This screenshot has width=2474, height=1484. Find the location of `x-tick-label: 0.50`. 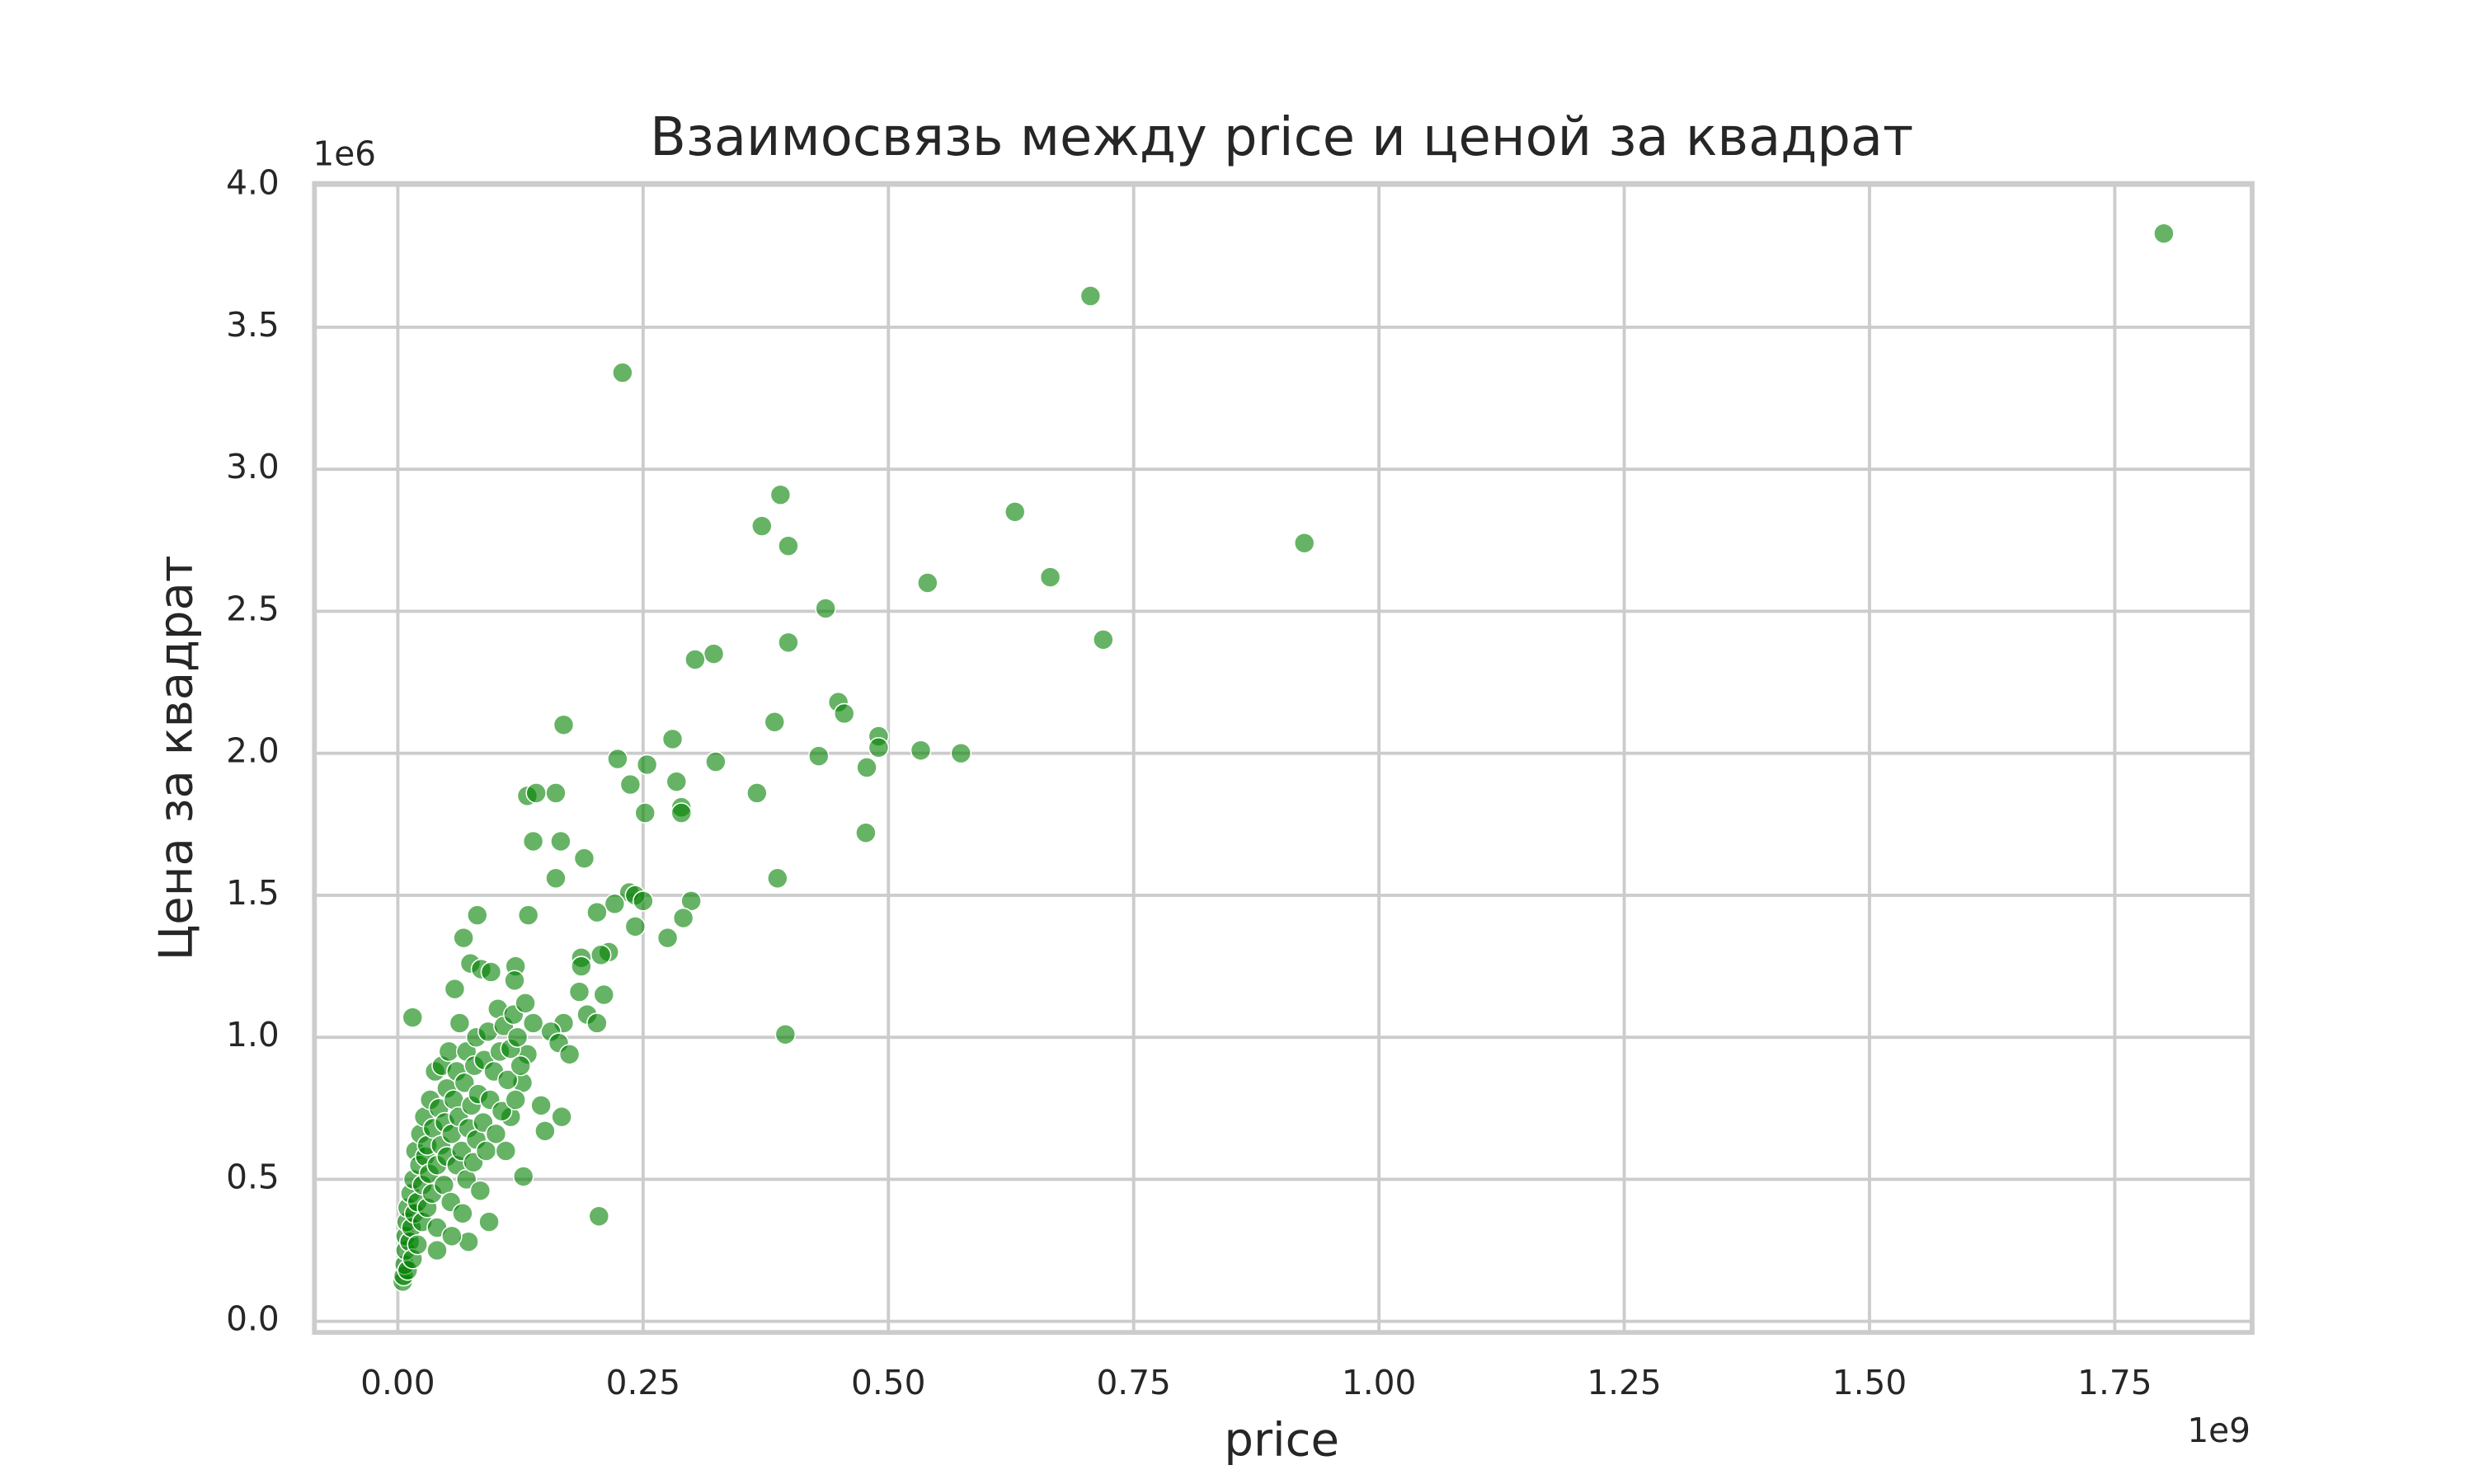

x-tick-label: 0.50 is located at coordinates (888, 1382).